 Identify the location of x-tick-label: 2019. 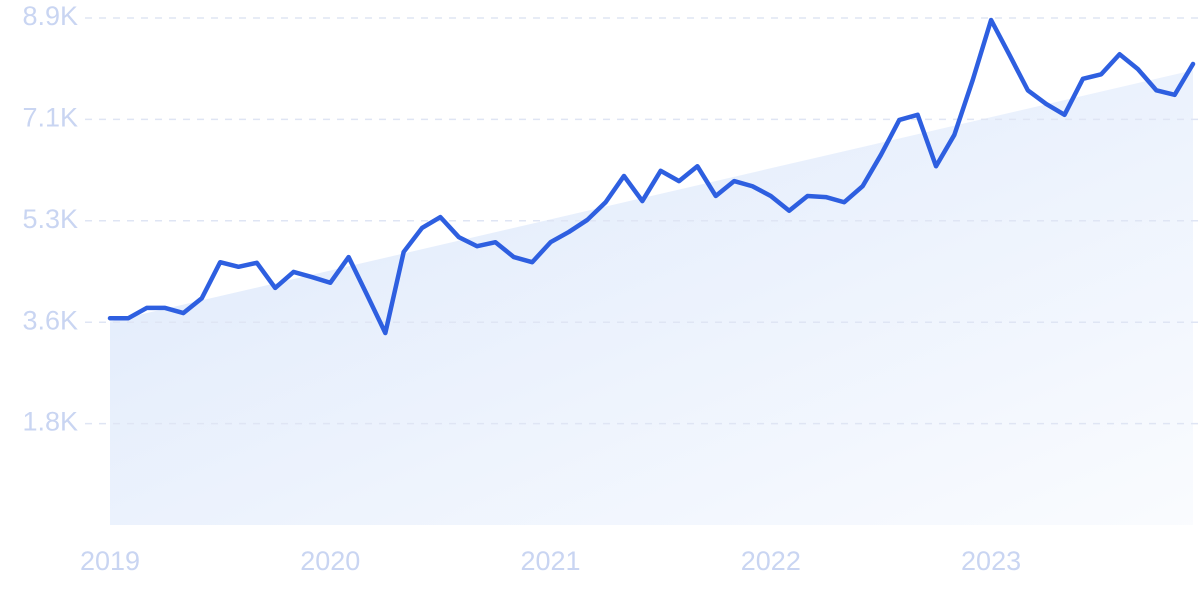
(110, 561).